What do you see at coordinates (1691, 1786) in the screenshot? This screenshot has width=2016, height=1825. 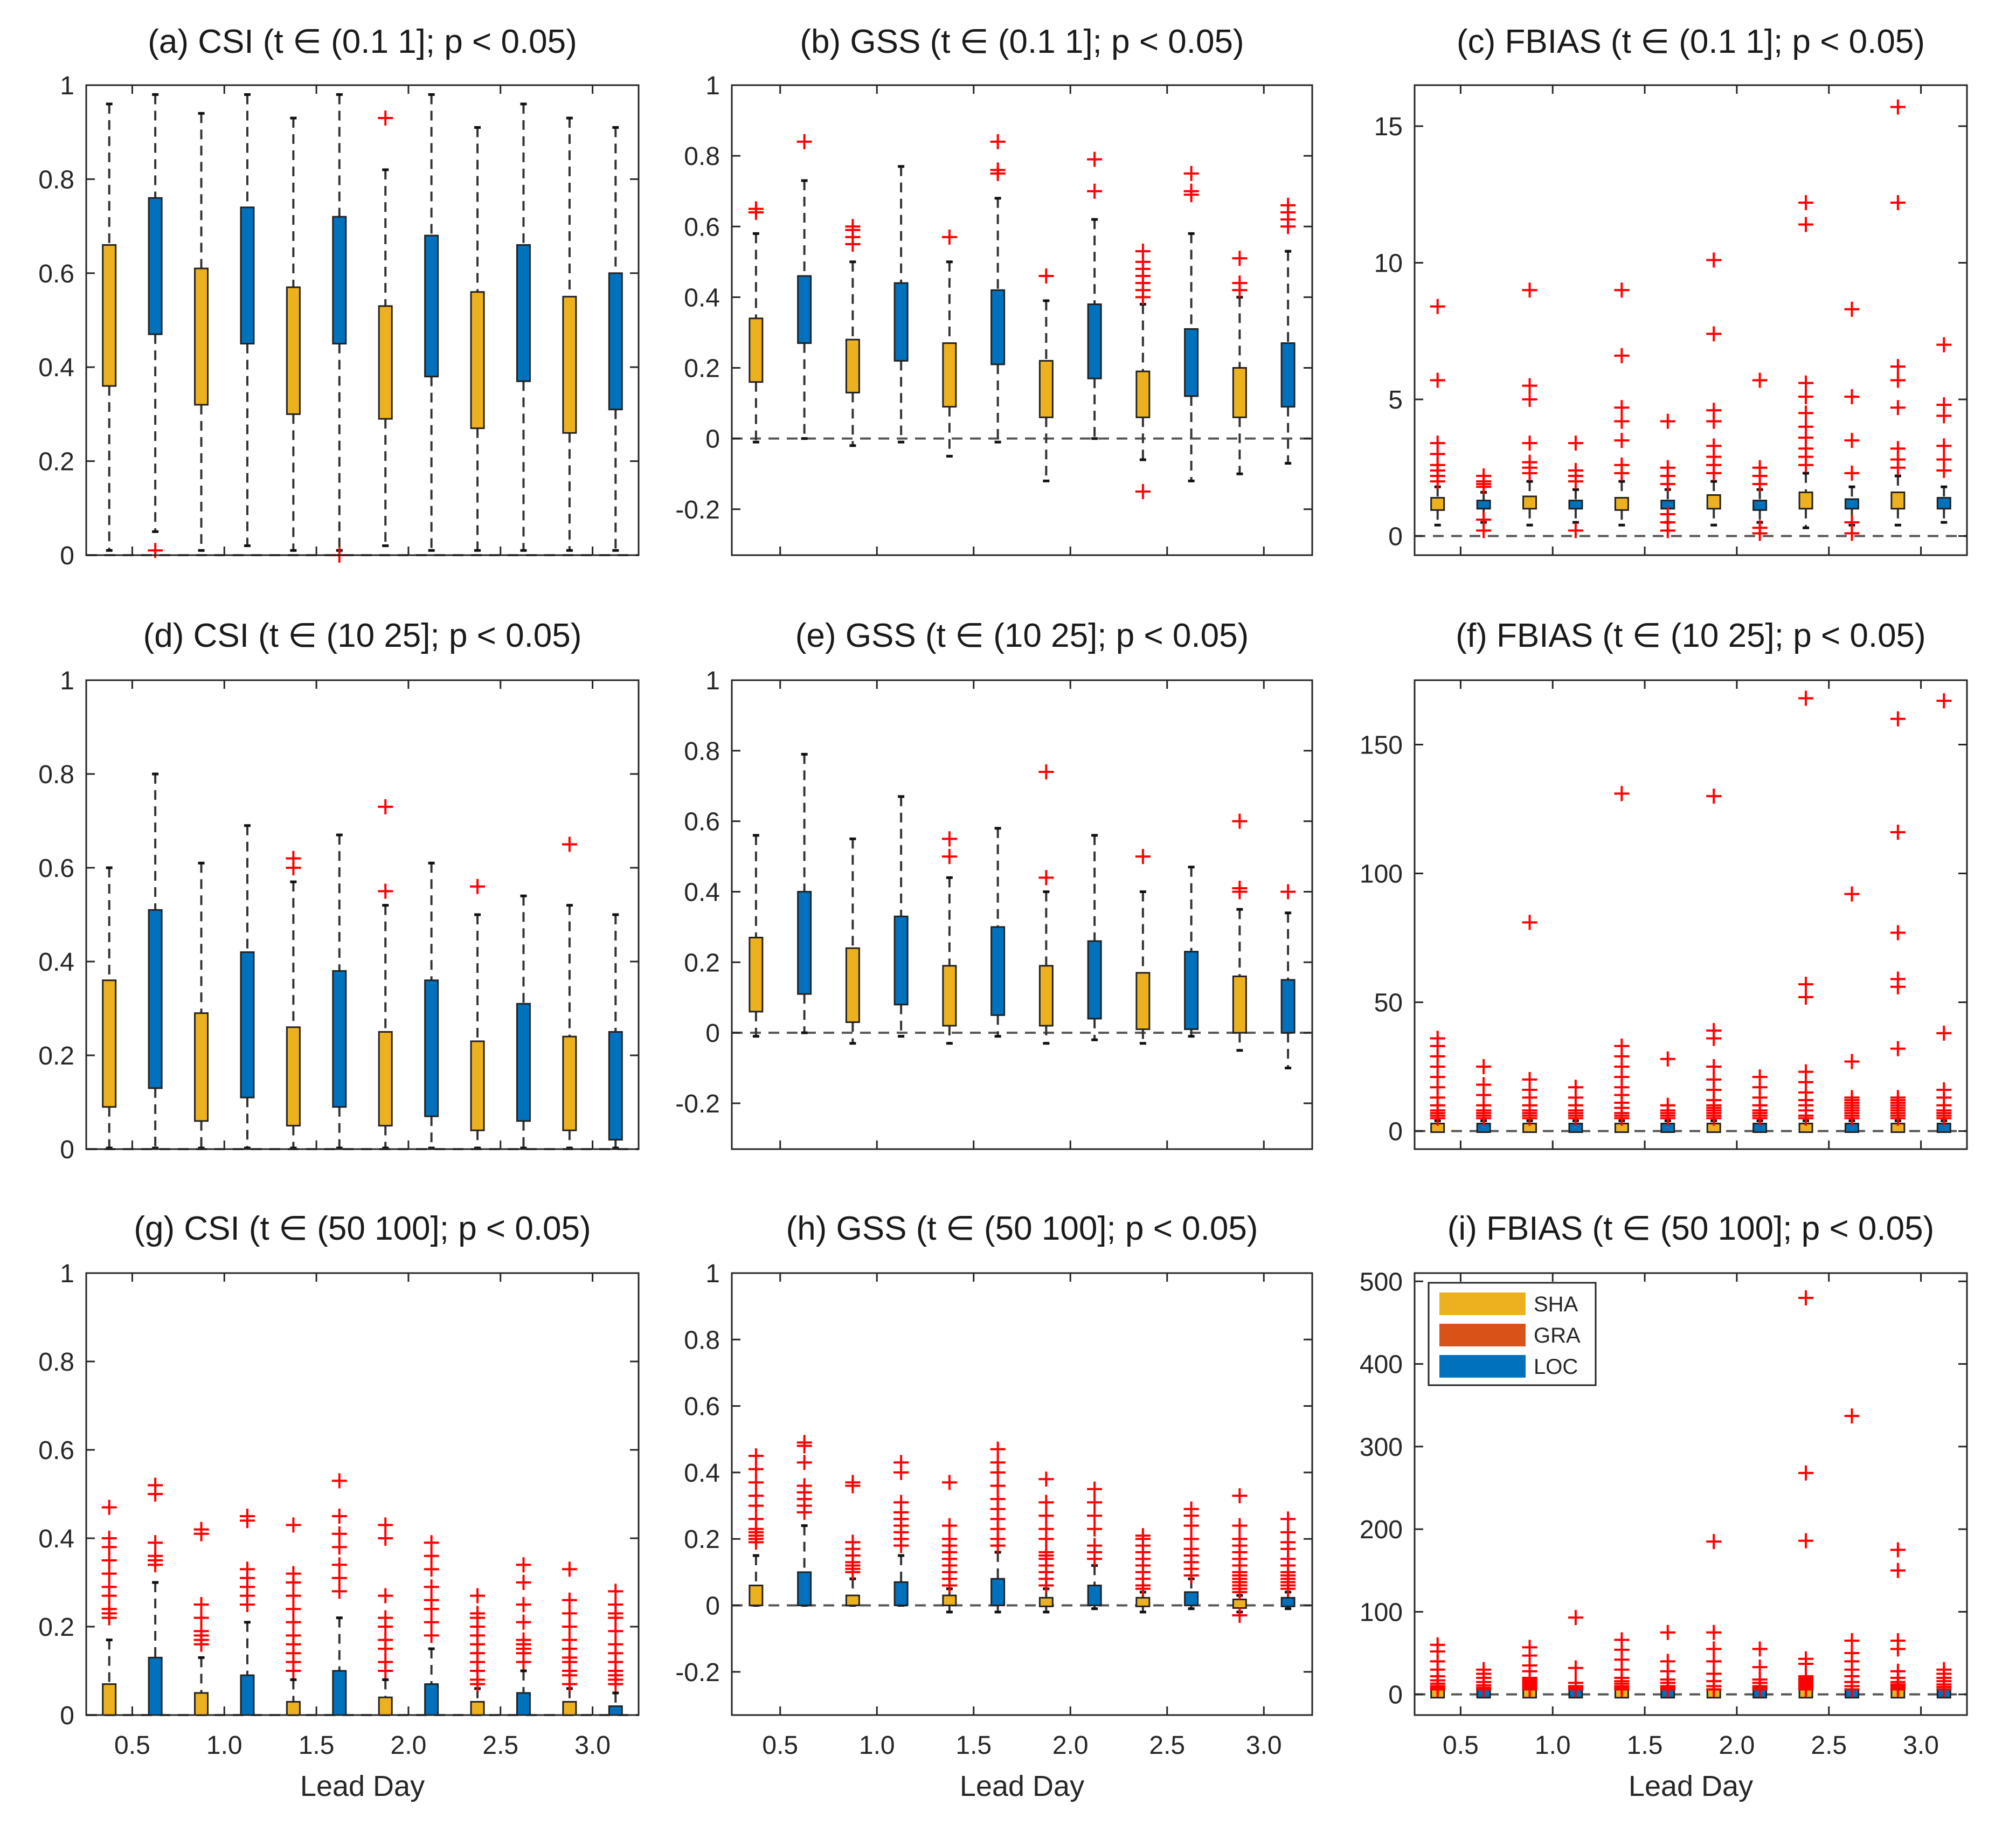 I see `x-axis-label: Lead Day` at bounding box center [1691, 1786].